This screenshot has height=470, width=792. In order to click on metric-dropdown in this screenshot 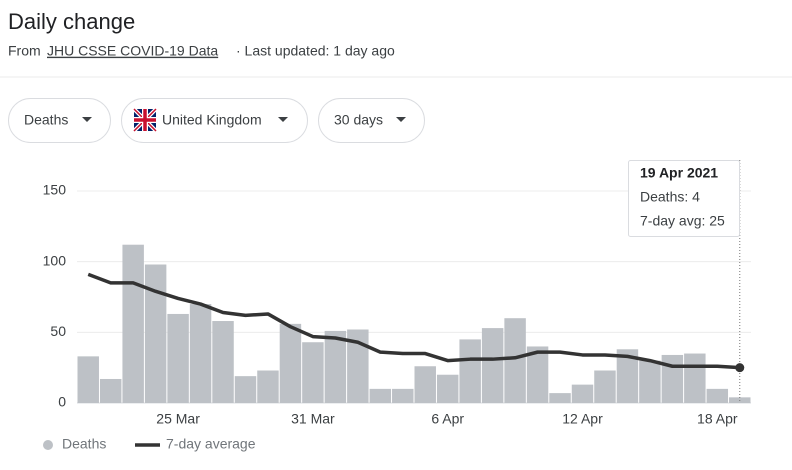, I will do `click(59, 120)`.